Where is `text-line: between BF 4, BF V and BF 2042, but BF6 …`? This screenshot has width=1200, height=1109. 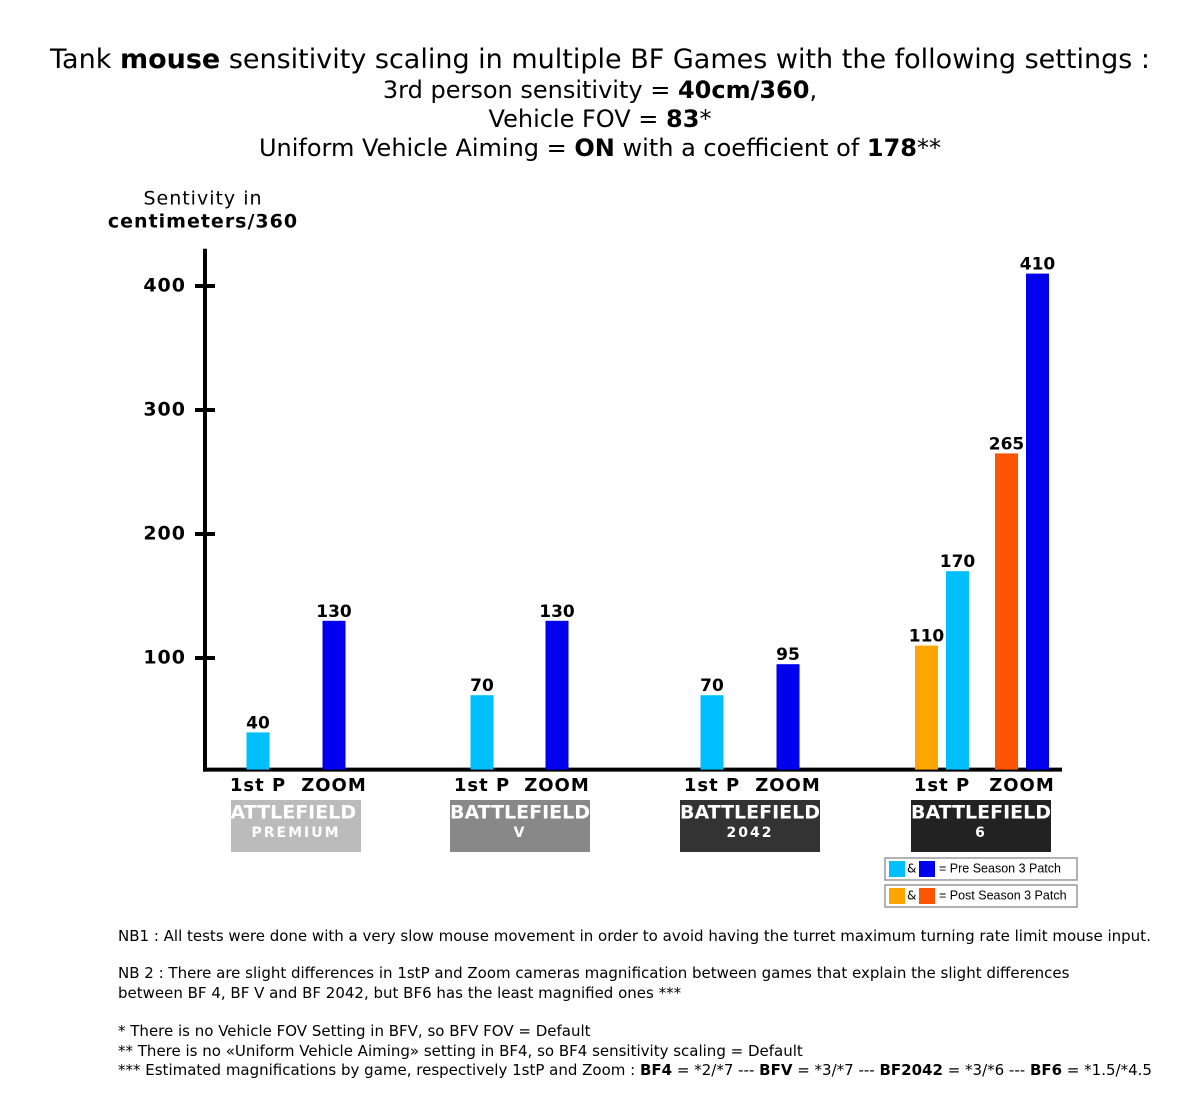 text-line: between BF 4, BF V and BF 2042, but BF6 … is located at coordinates (400, 993).